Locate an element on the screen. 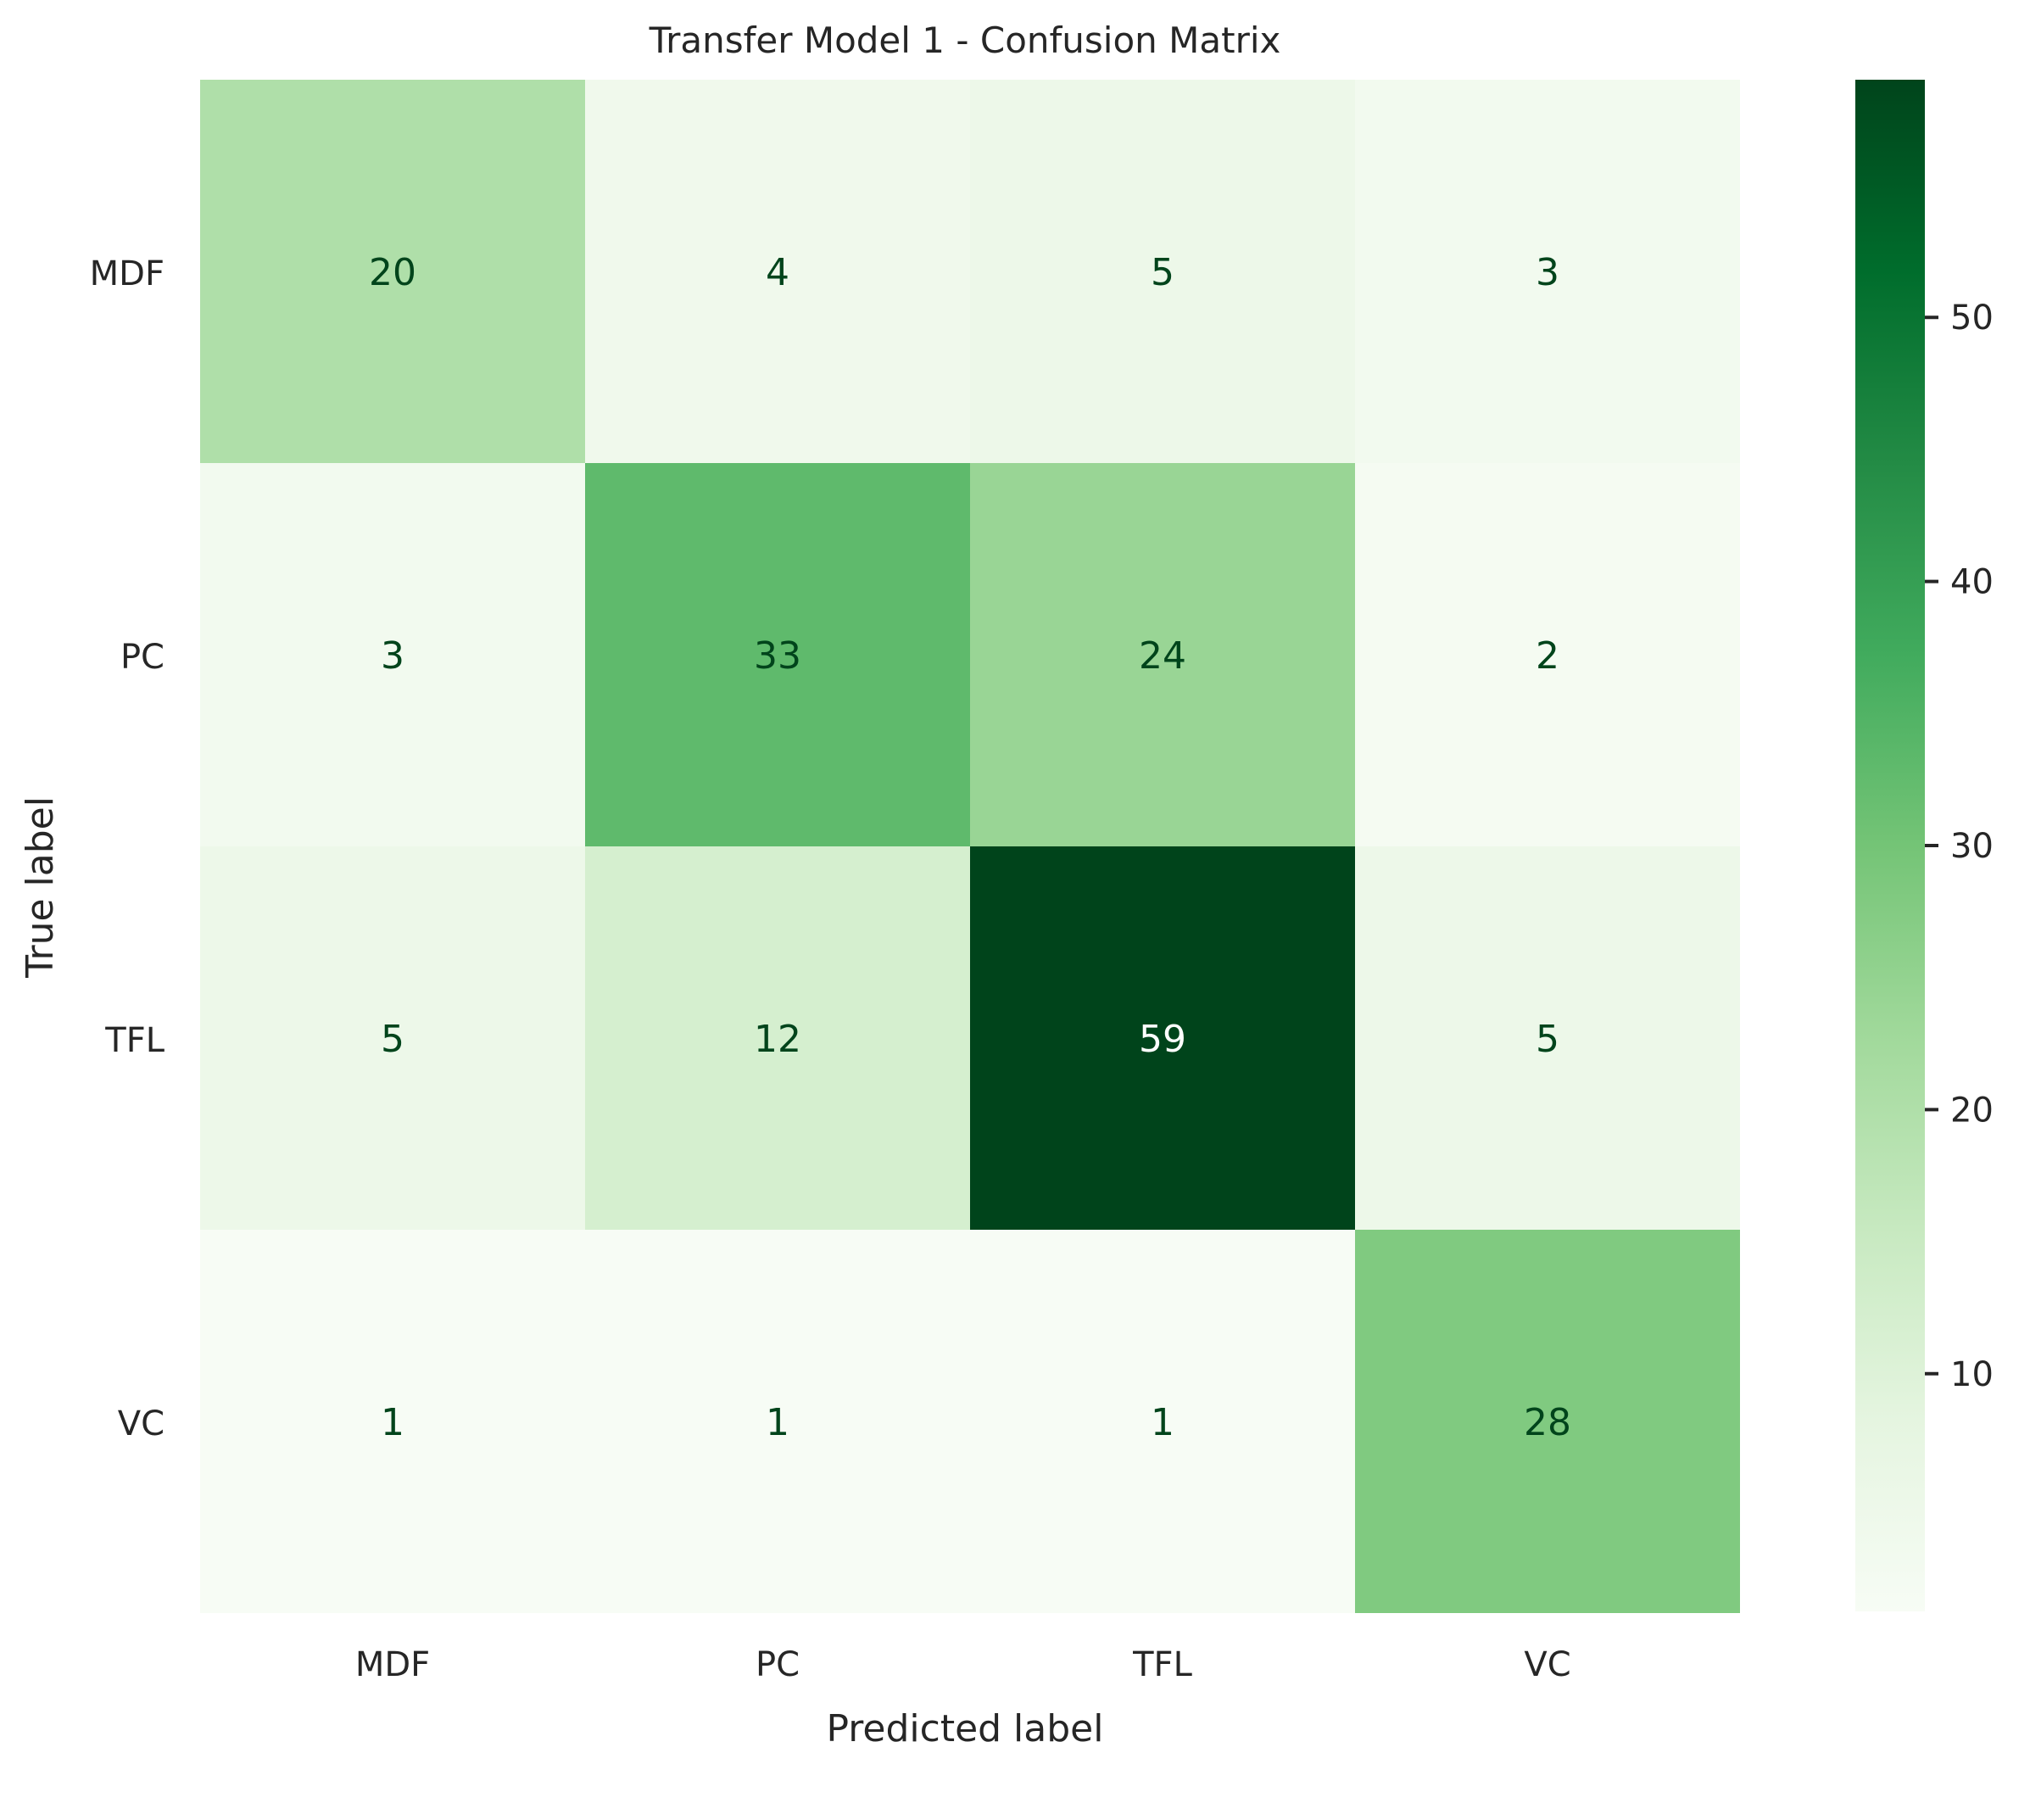 The width and height of the screenshot is (2030, 1820). cell-value-label: 33 is located at coordinates (777, 656).